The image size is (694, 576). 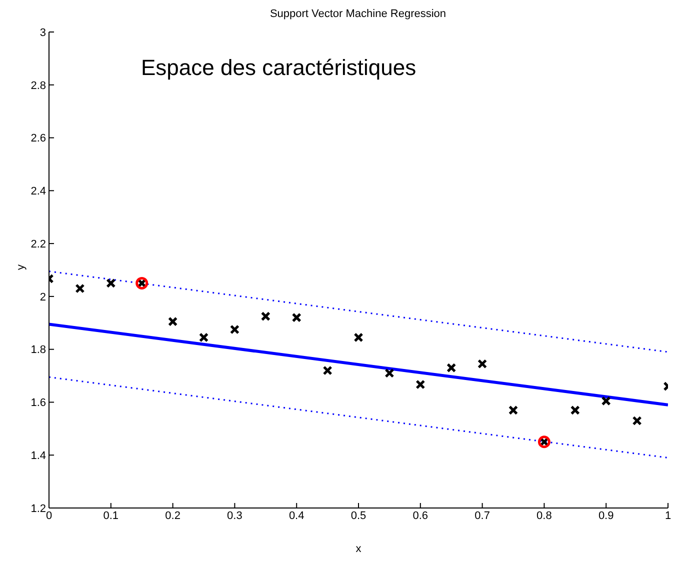 What do you see at coordinates (358, 516) in the screenshot?
I see `x-tick-label: 0.5` at bounding box center [358, 516].